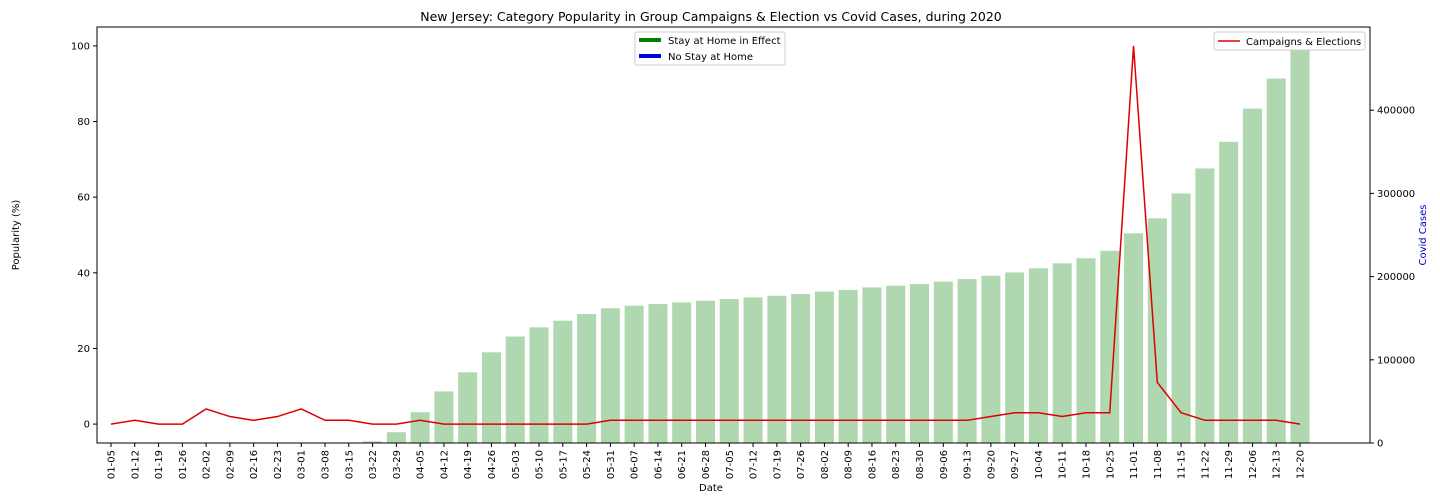 The width and height of the screenshot is (1440, 504). I want to click on x-tick-label: 11-22, so click(1205, 464).